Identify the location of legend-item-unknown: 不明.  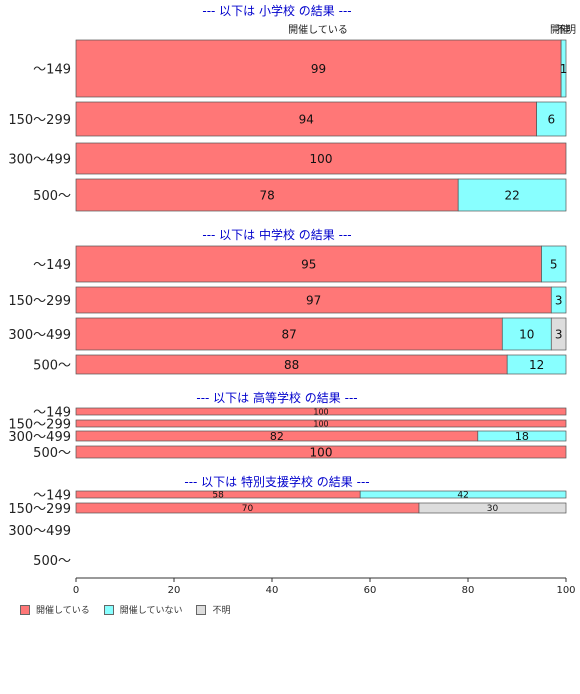
(213, 609).